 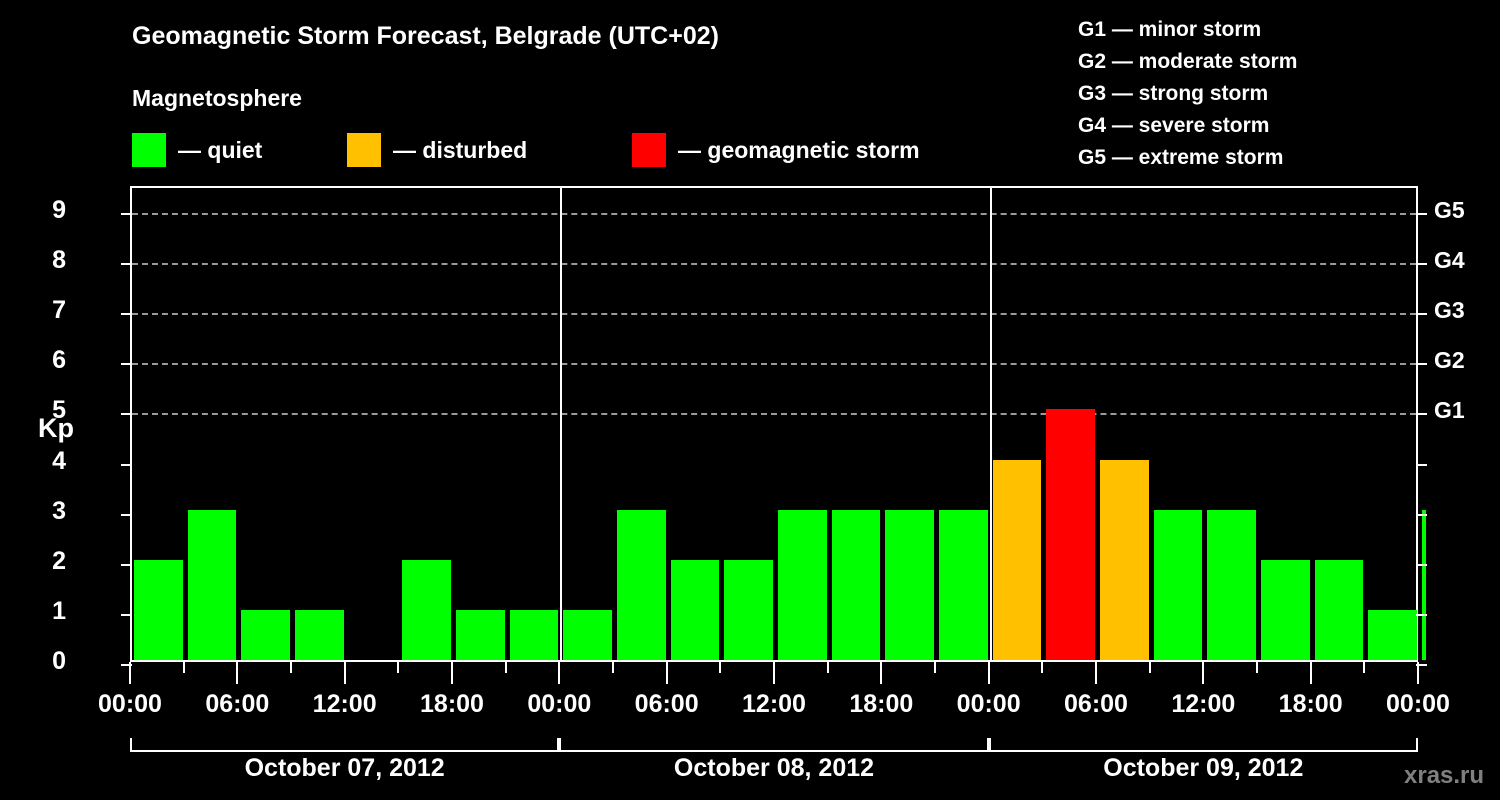 What do you see at coordinates (1449, 410) in the screenshot?
I see `g-axis-label-G1: G1` at bounding box center [1449, 410].